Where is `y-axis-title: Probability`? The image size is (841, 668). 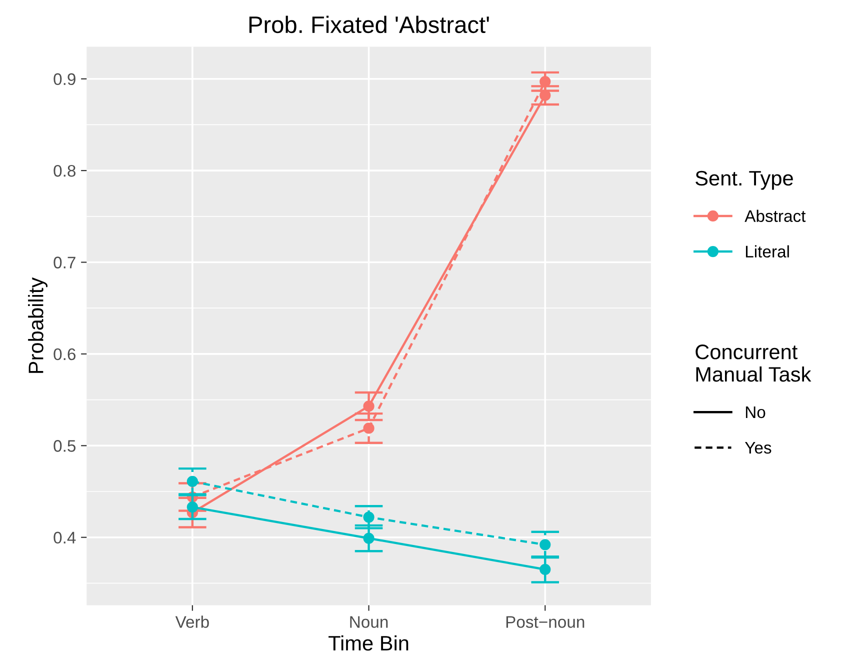
y-axis-title: Probability is located at coordinates (38, 325).